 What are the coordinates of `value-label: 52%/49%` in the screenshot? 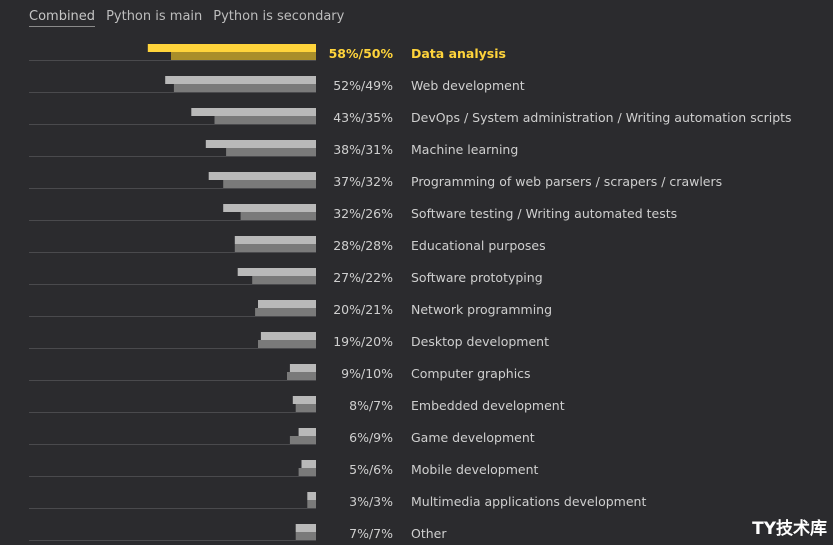 It's located at (363, 85).